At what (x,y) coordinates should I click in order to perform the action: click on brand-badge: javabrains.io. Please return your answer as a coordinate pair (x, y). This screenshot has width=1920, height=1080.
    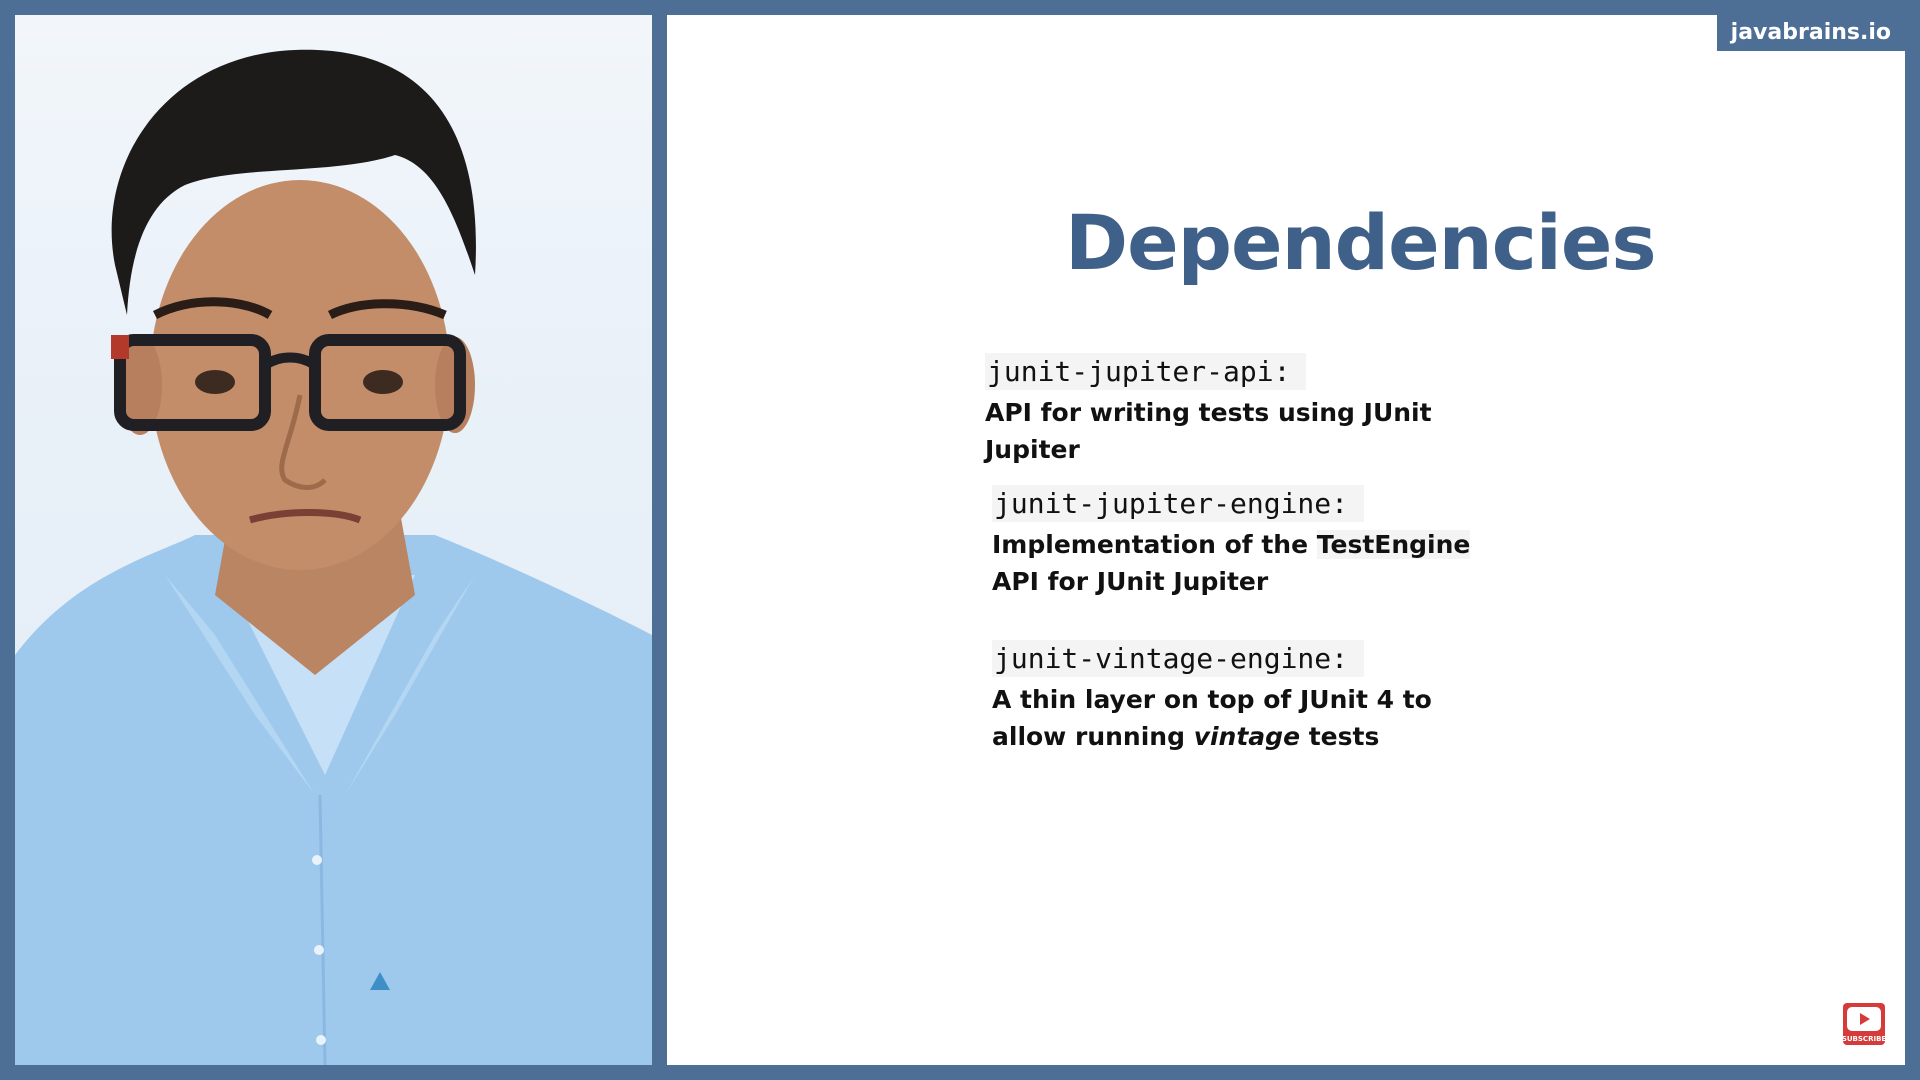
    Looking at the image, I should click on (1810, 33).